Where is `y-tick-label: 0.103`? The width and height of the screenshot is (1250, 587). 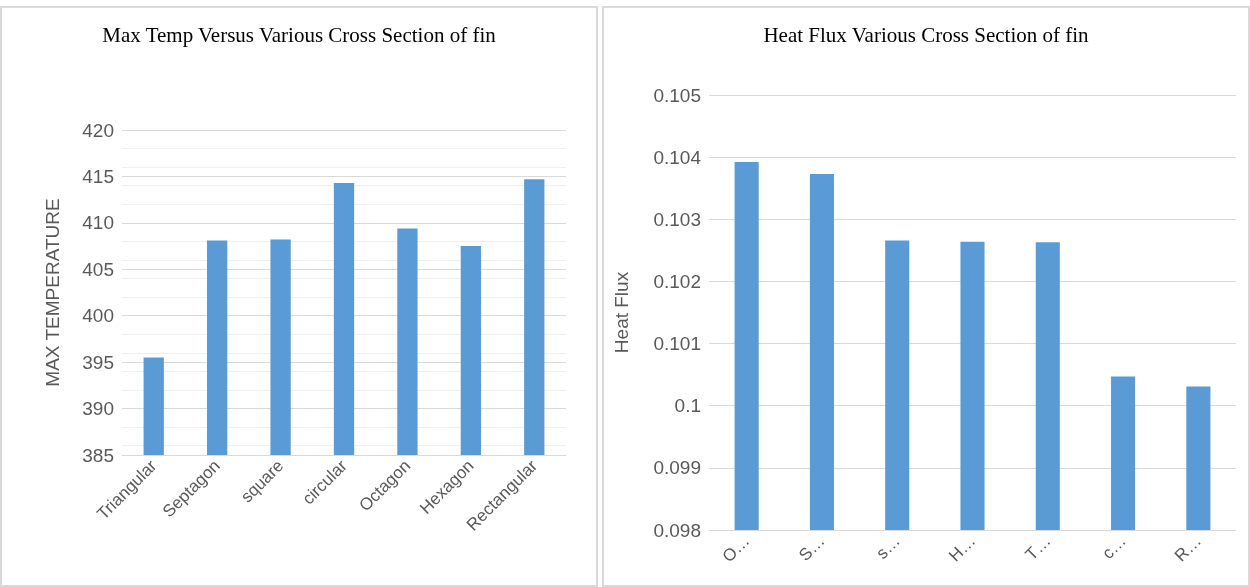
y-tick-label: 0.103 is located at coordinates (677, 219).